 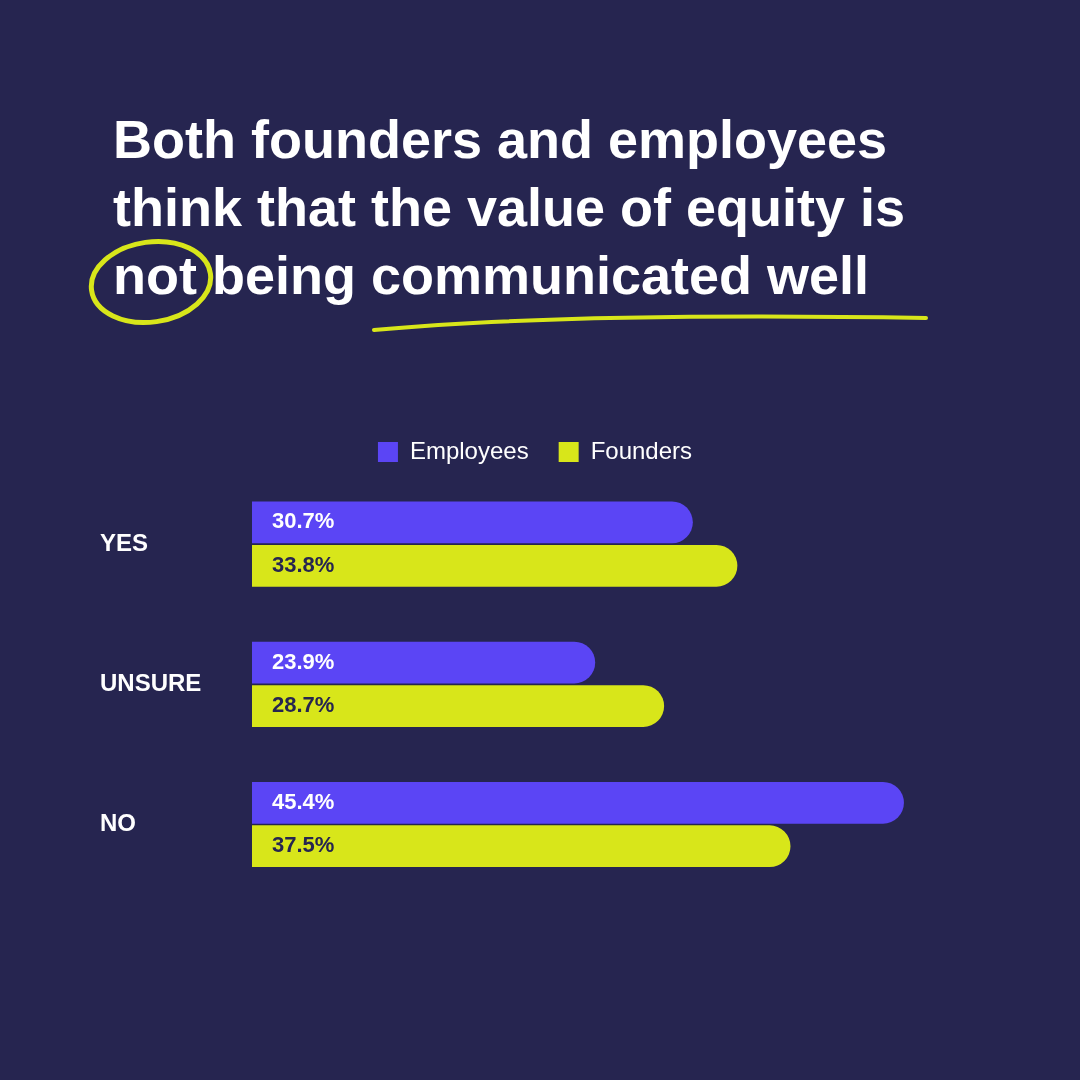 I want to click on data-label: 28.7%, so click(x=303, y=705).